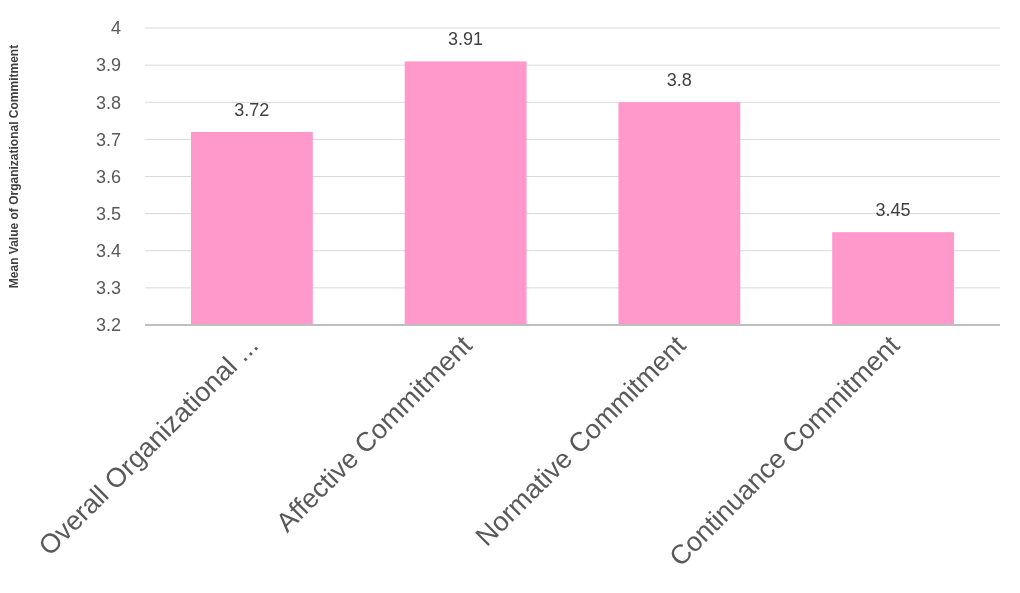  Describe the element at coordinates (466, 39) in the screenshot. I see `data-label: 3.91` at that location.